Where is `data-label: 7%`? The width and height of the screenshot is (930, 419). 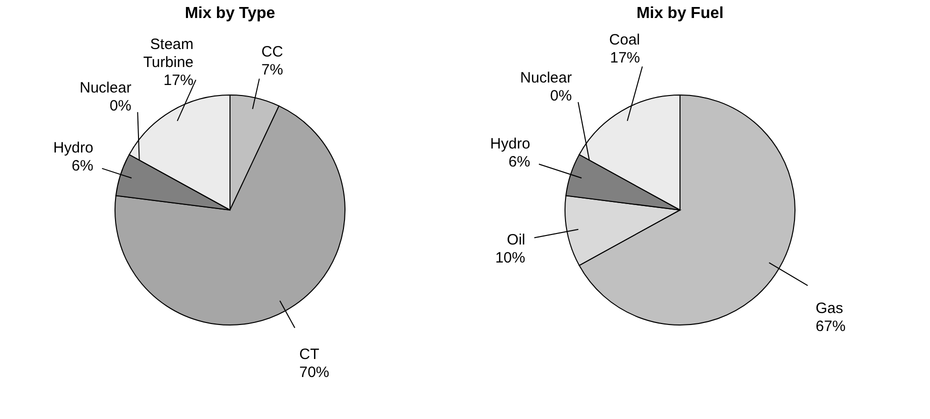
data-label: 7% is located at coordinates (272, 70).